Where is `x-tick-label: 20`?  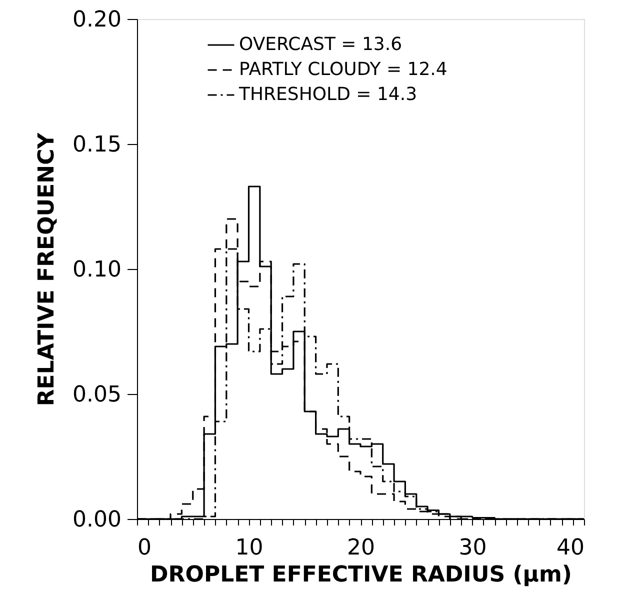 x-tick-label: 20 is located at coordinates (361, 548).